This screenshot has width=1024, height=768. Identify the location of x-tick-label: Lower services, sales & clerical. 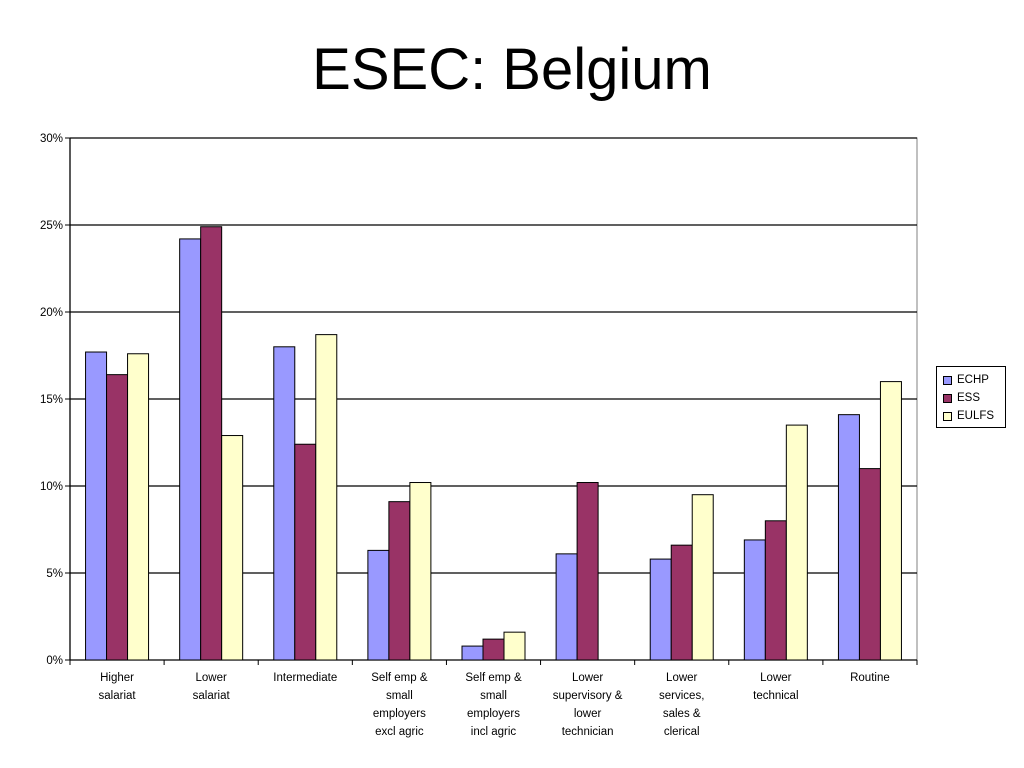
(681, 705).